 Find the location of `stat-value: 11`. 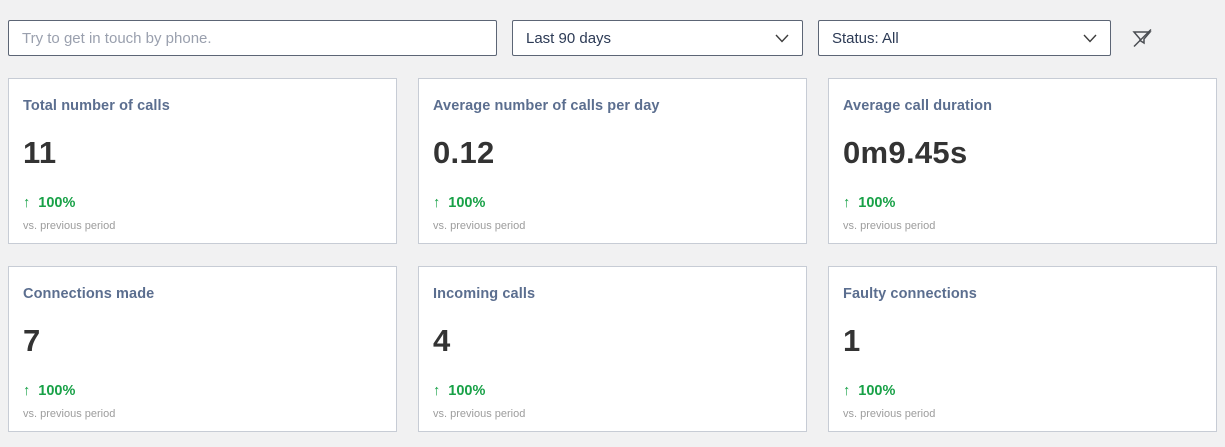

stat-value: 11 is located at coordinates (40, 152).